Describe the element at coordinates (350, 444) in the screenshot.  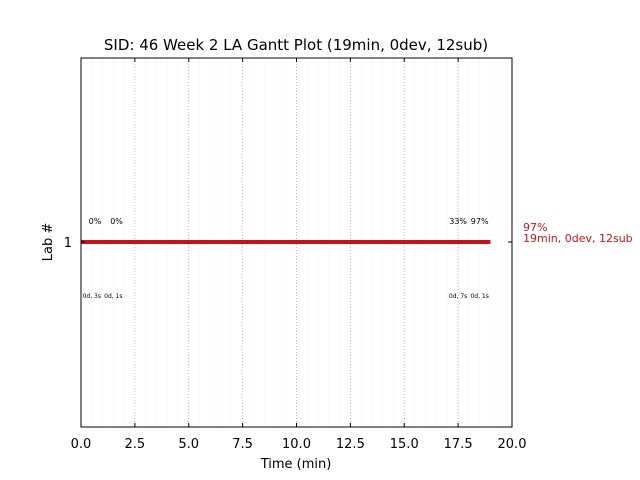
I see `x-tick-label: 12.5` at that location.